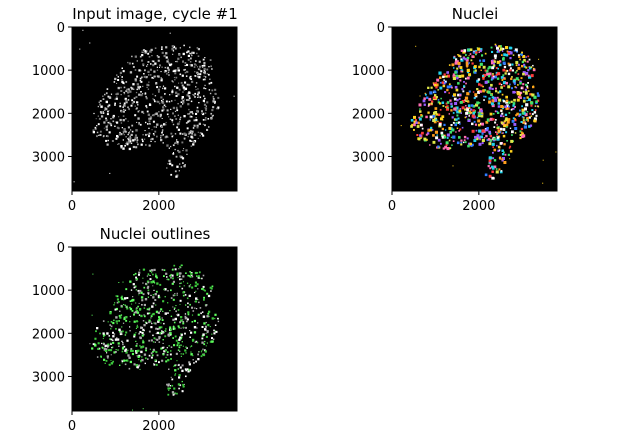  I want to click on image-content, so click(478, 113).